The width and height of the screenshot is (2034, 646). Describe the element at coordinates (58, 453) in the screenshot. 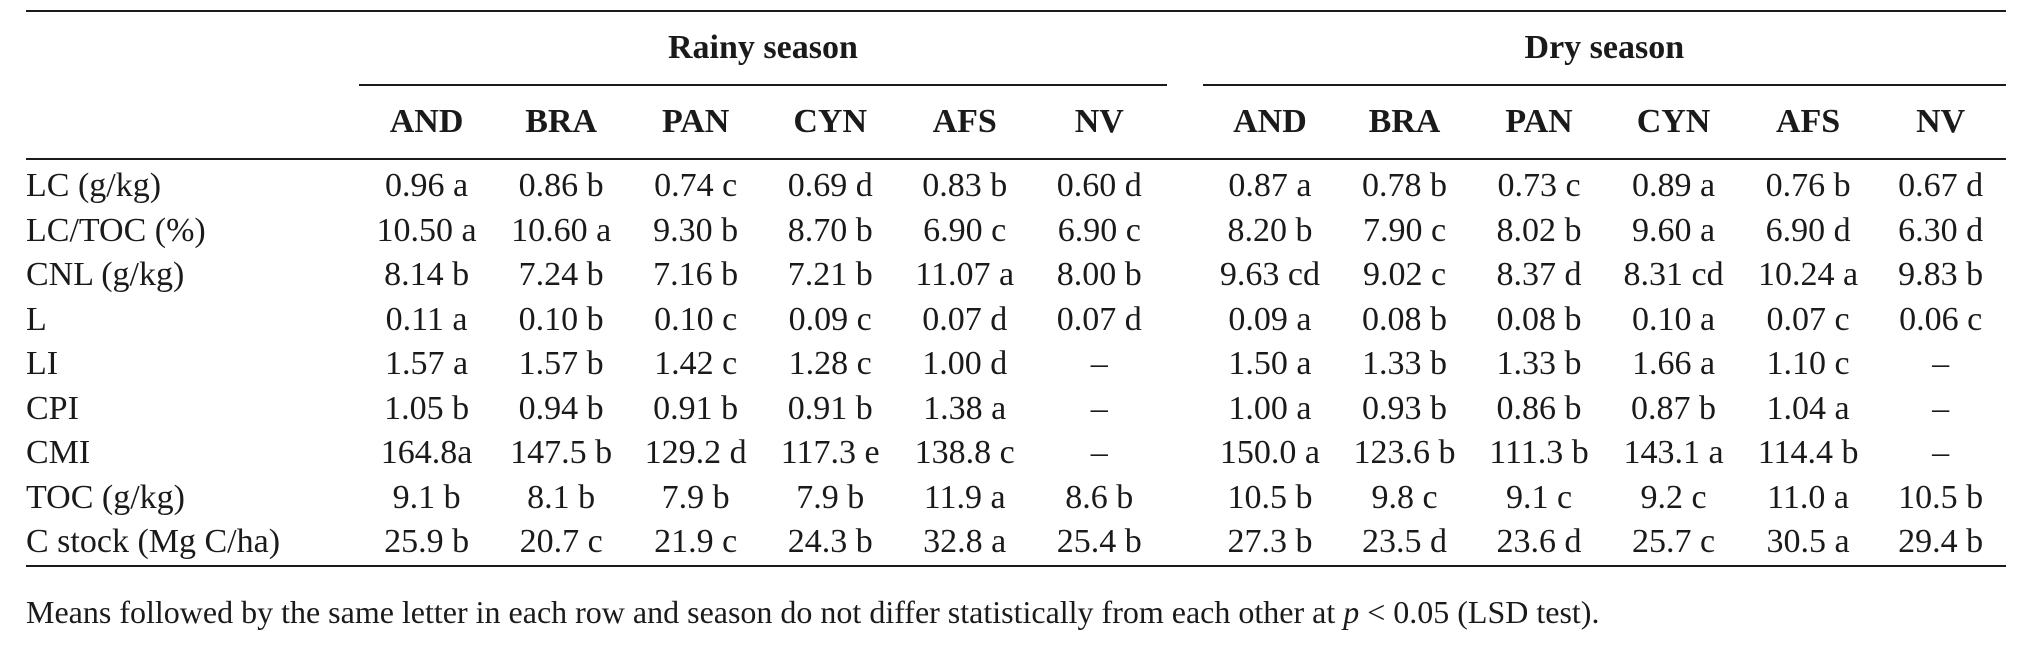

I see `row-label: CMI` at that location.